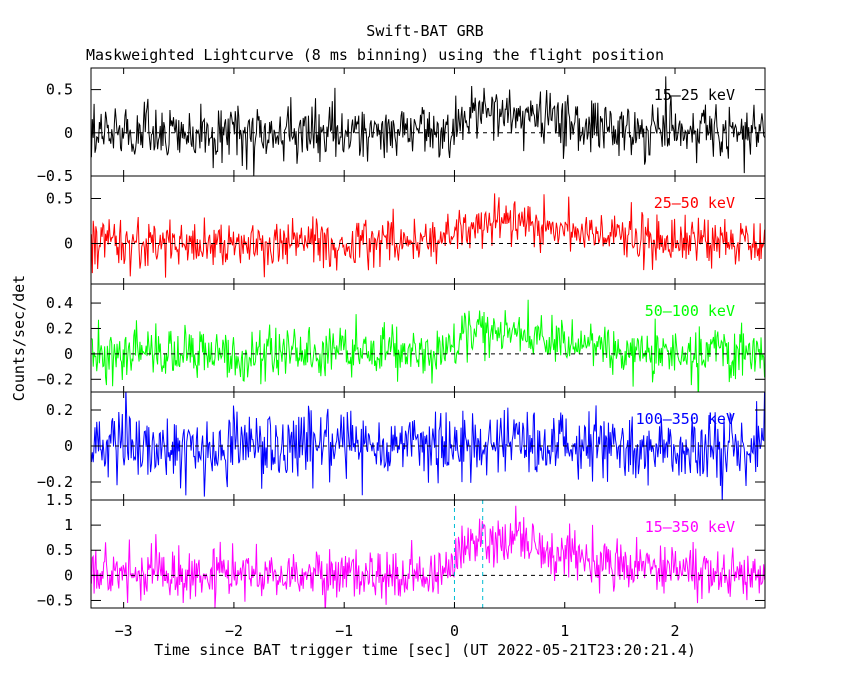 The height and width of the screenshot is (680, 850). What do you see at coordinates (424, 31) in the screenshot?
I see `chart-title: Swift-BAT GRB` at bounding box center [424, 31].